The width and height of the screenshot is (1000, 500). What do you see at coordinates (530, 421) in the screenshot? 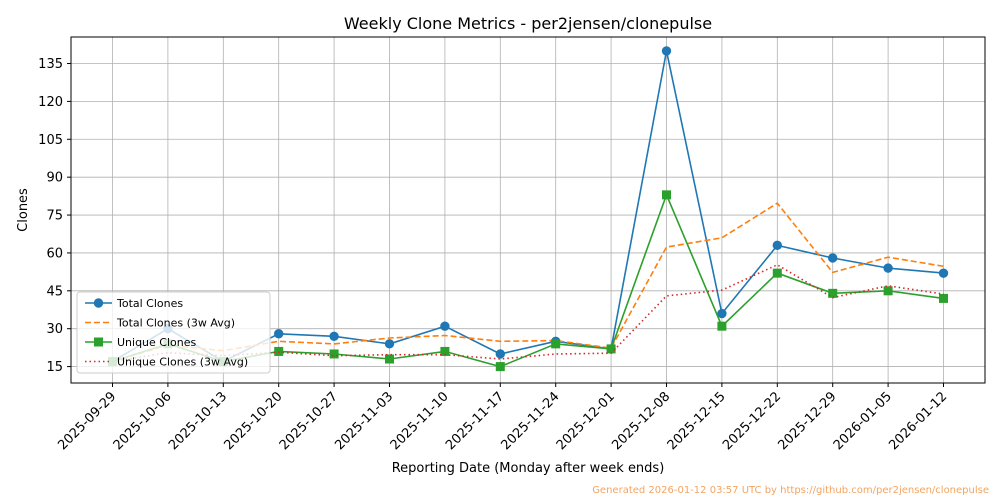
I see `x-tick-label: 2025-11-24` at bounding box center [530, 421].